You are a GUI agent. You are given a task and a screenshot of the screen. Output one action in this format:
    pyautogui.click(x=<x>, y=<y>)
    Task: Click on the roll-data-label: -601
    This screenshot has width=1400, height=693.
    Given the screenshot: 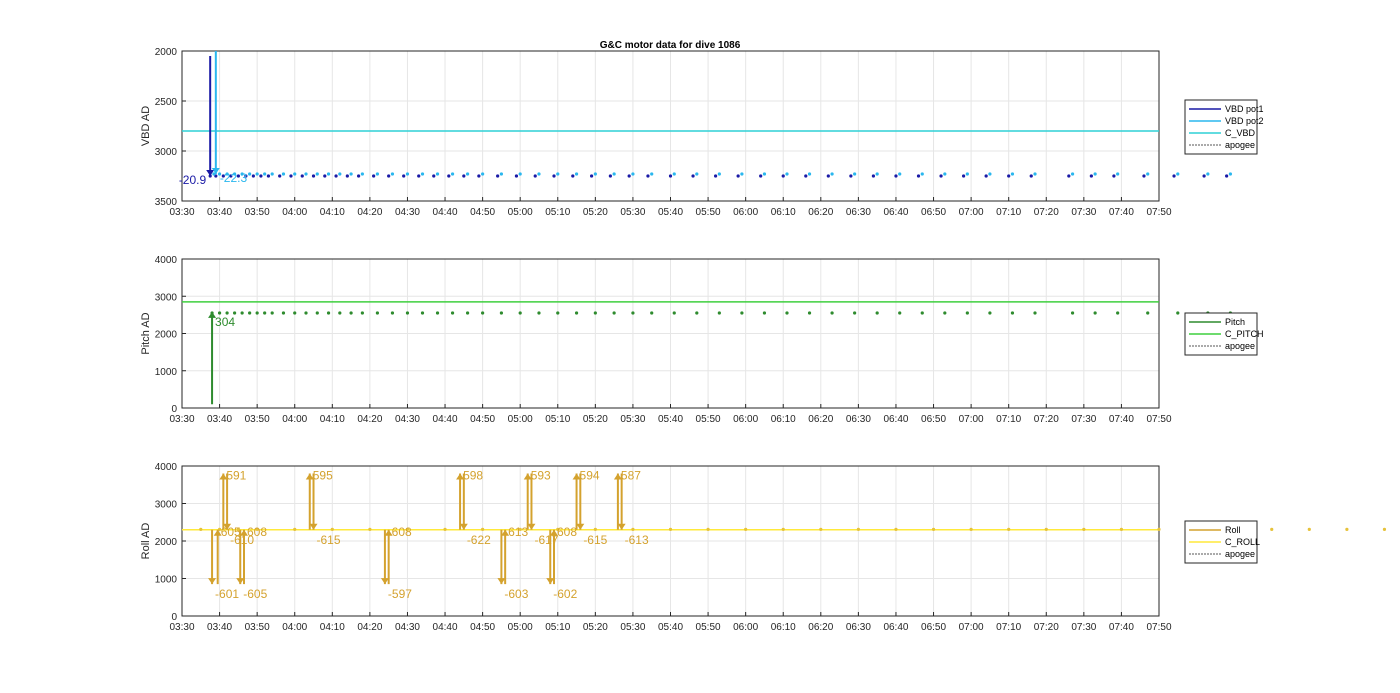 What is the action you would take?
    pyautogui.click(x=227, y=594)
    